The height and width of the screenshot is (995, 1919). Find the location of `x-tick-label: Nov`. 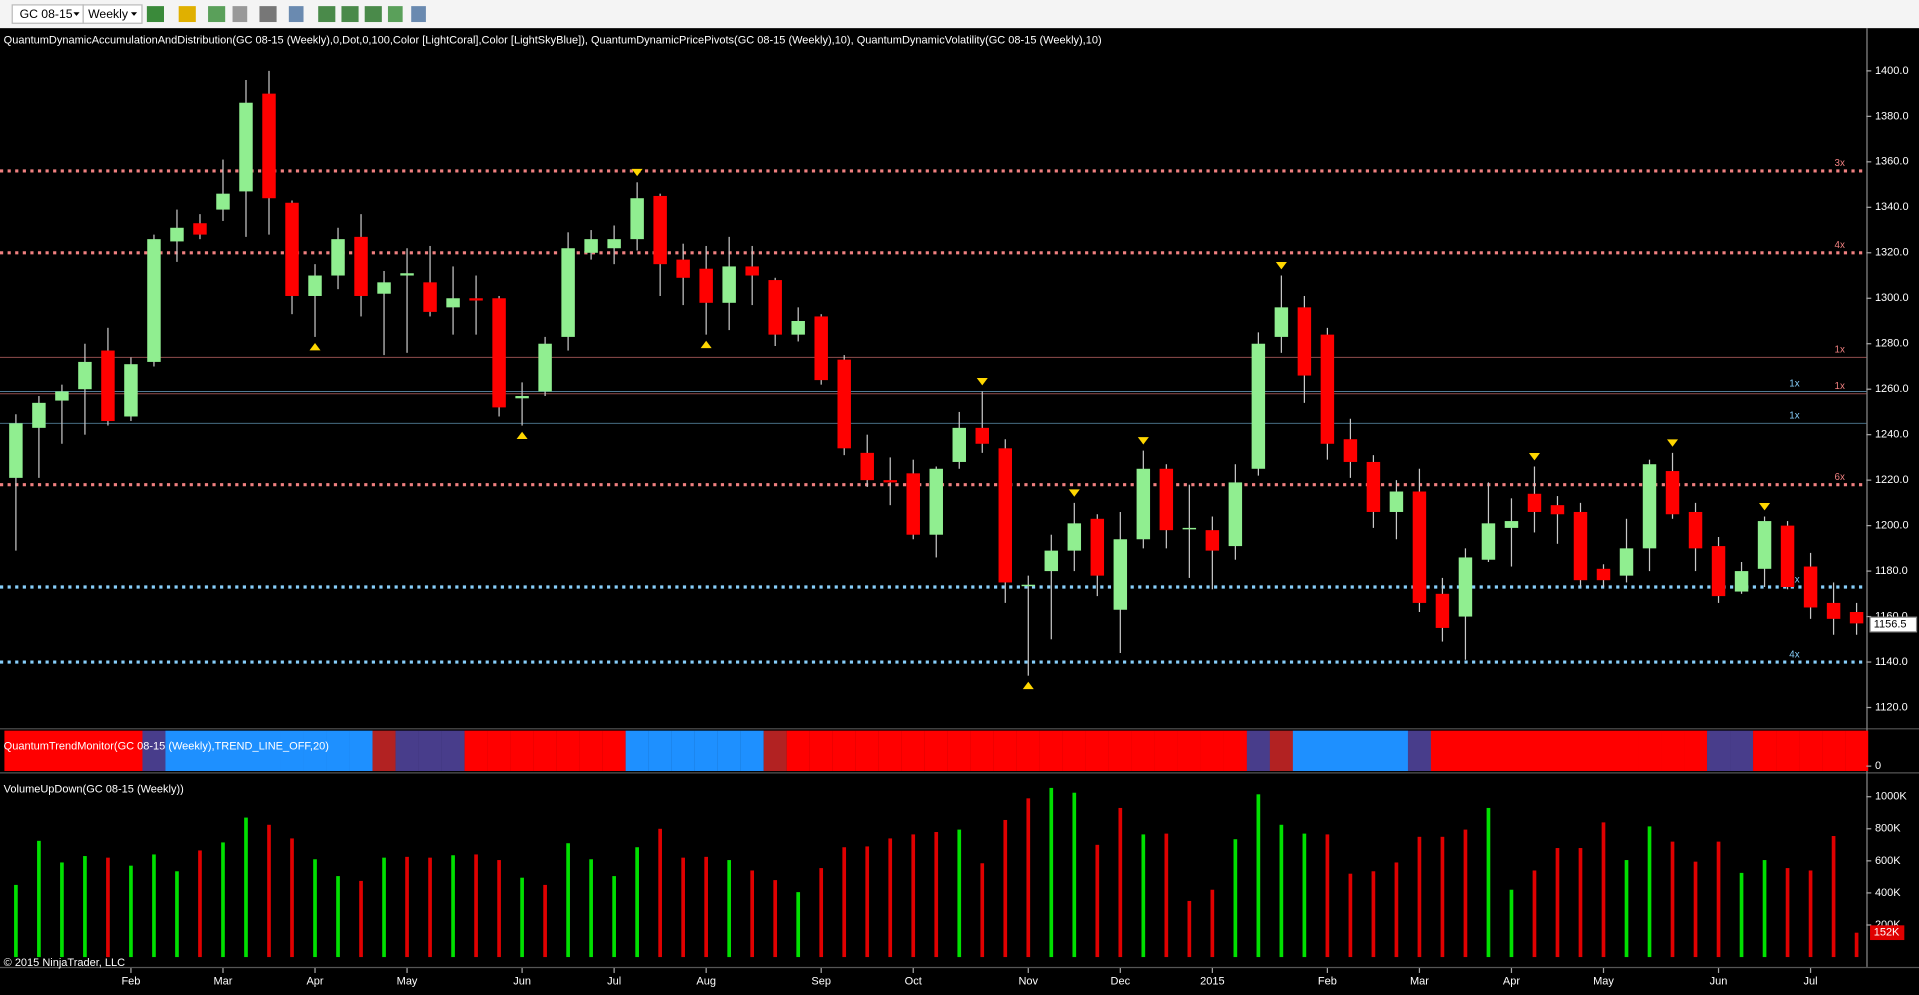

x-tick-label: Nov is located at coordinates (1028, 981).